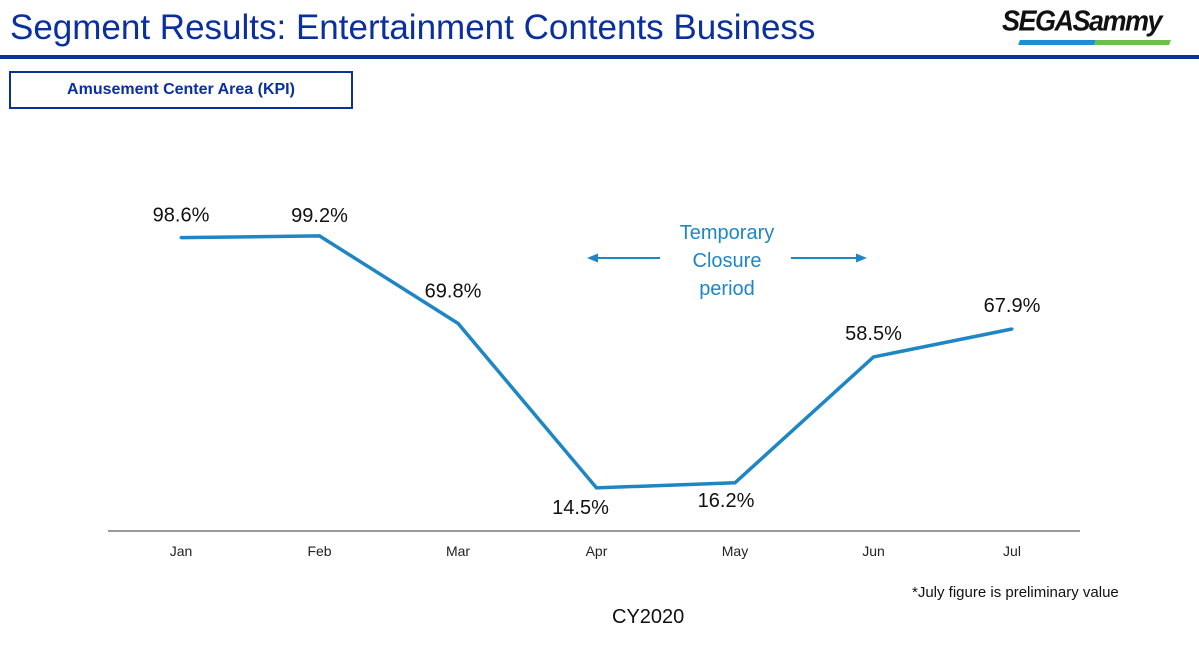  Describe the element at coordinates (458, 551) in the screenshot. I see `x-tick-label: Mar` at that location.